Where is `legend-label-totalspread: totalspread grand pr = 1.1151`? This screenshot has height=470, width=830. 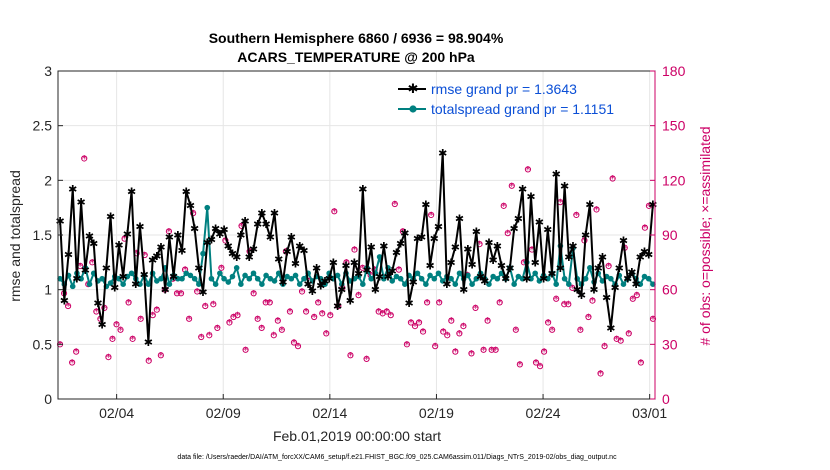
legend-label-totalspread: totalspread grand pr = 1.1151 is located at coordinates (522, 109).